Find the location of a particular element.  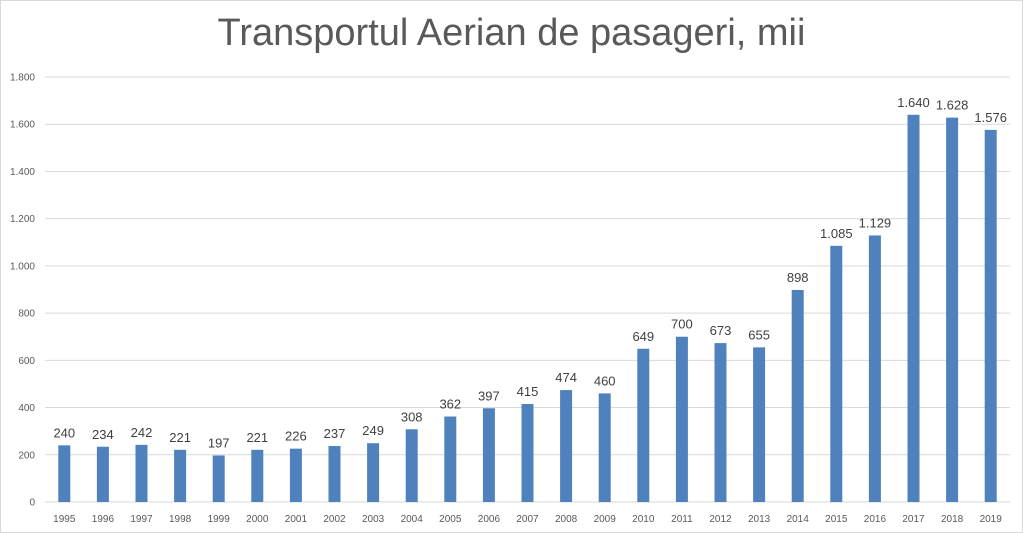

data-label: 474 is located at coordinates (566, 377).